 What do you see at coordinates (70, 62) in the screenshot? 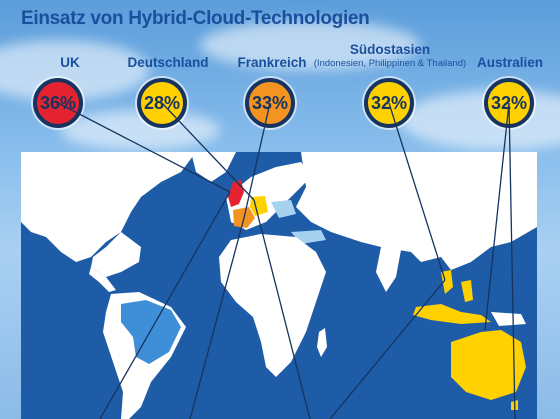
I see `label-uk: UK` at bounding box center [70, 62].